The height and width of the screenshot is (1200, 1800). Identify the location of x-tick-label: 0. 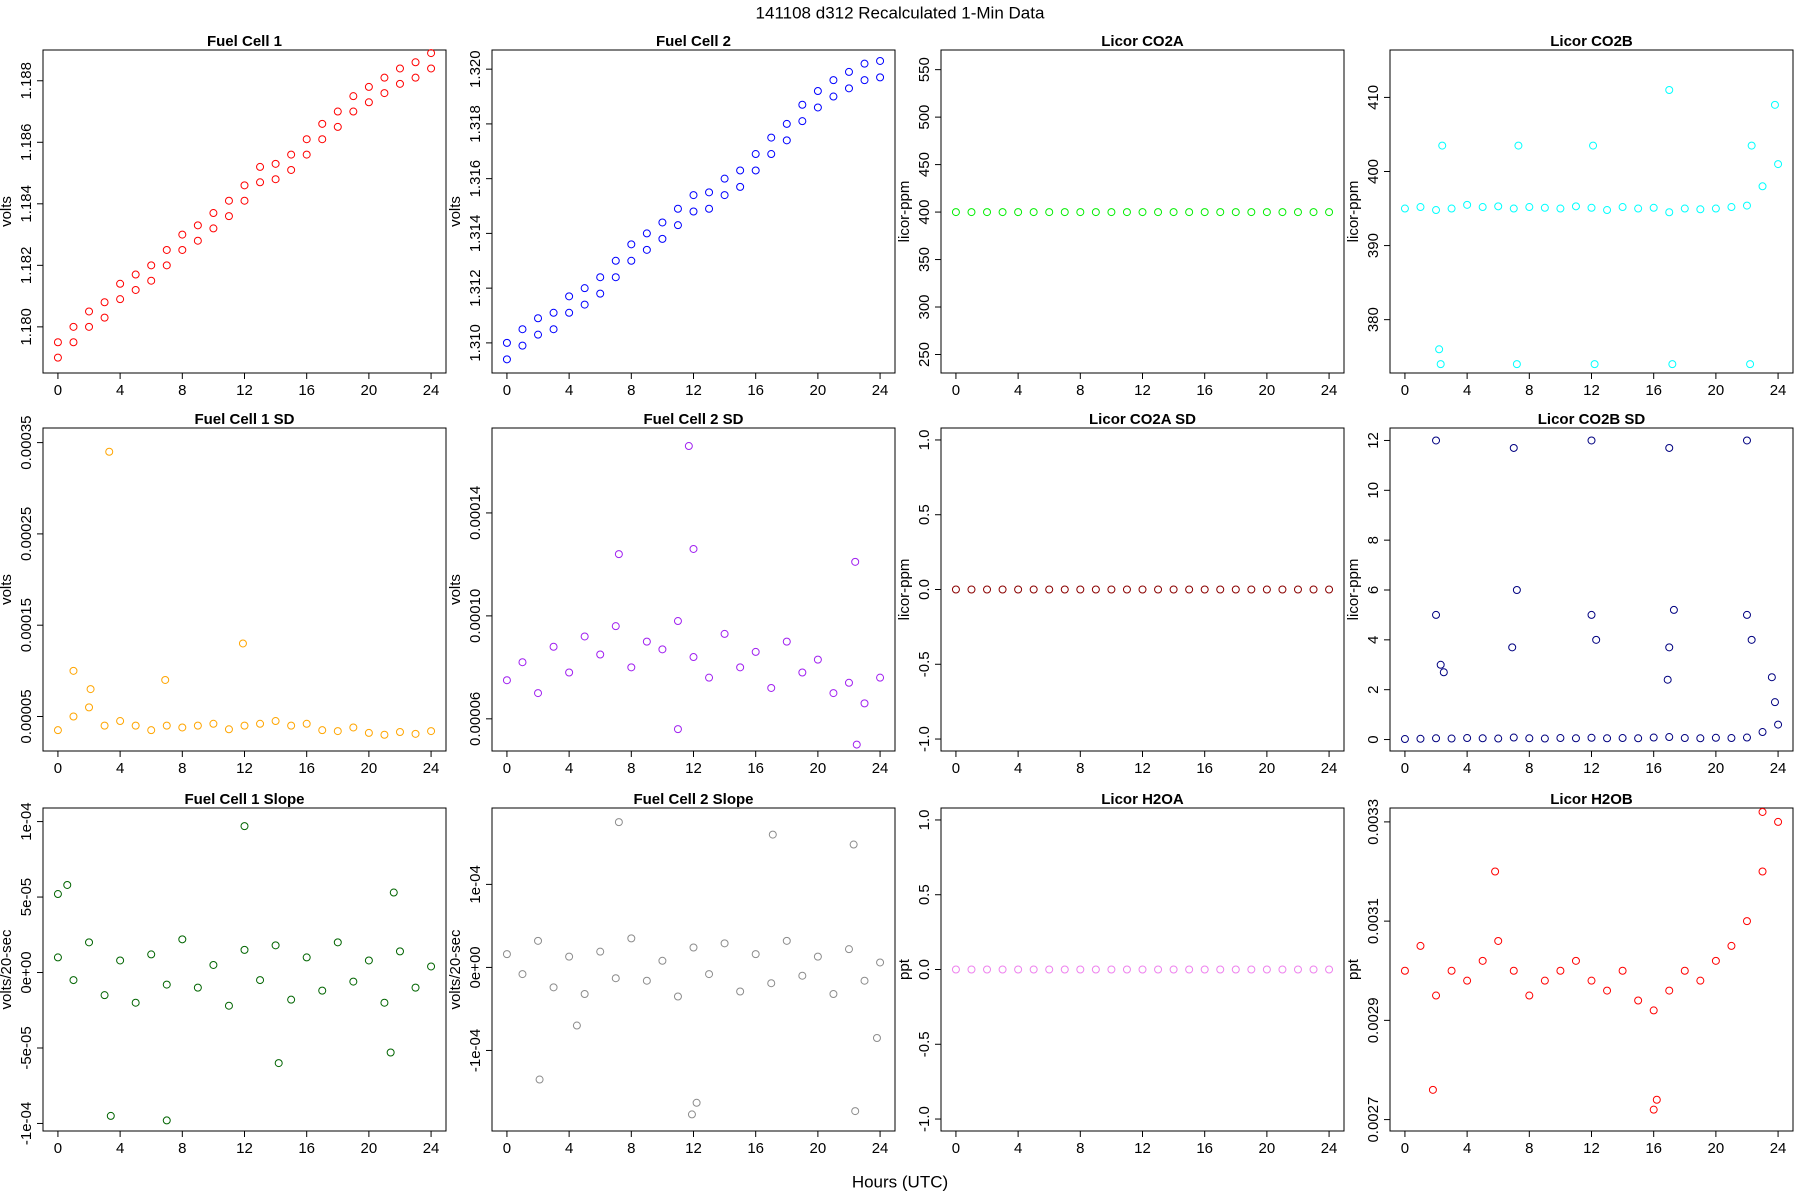
(956, 390).